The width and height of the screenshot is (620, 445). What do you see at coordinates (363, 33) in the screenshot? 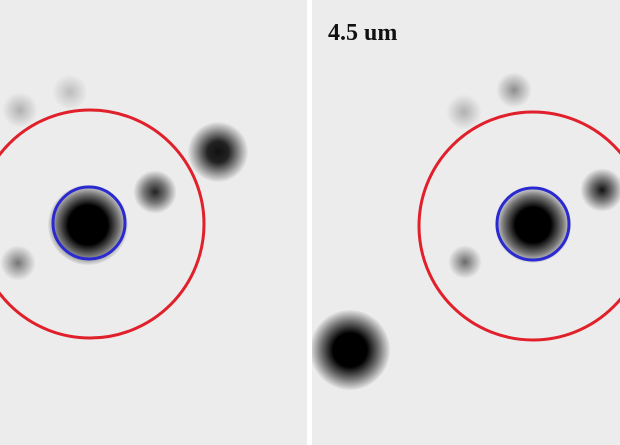
I see `panel-label: 4.5 um` at bounding box center [363, 33].